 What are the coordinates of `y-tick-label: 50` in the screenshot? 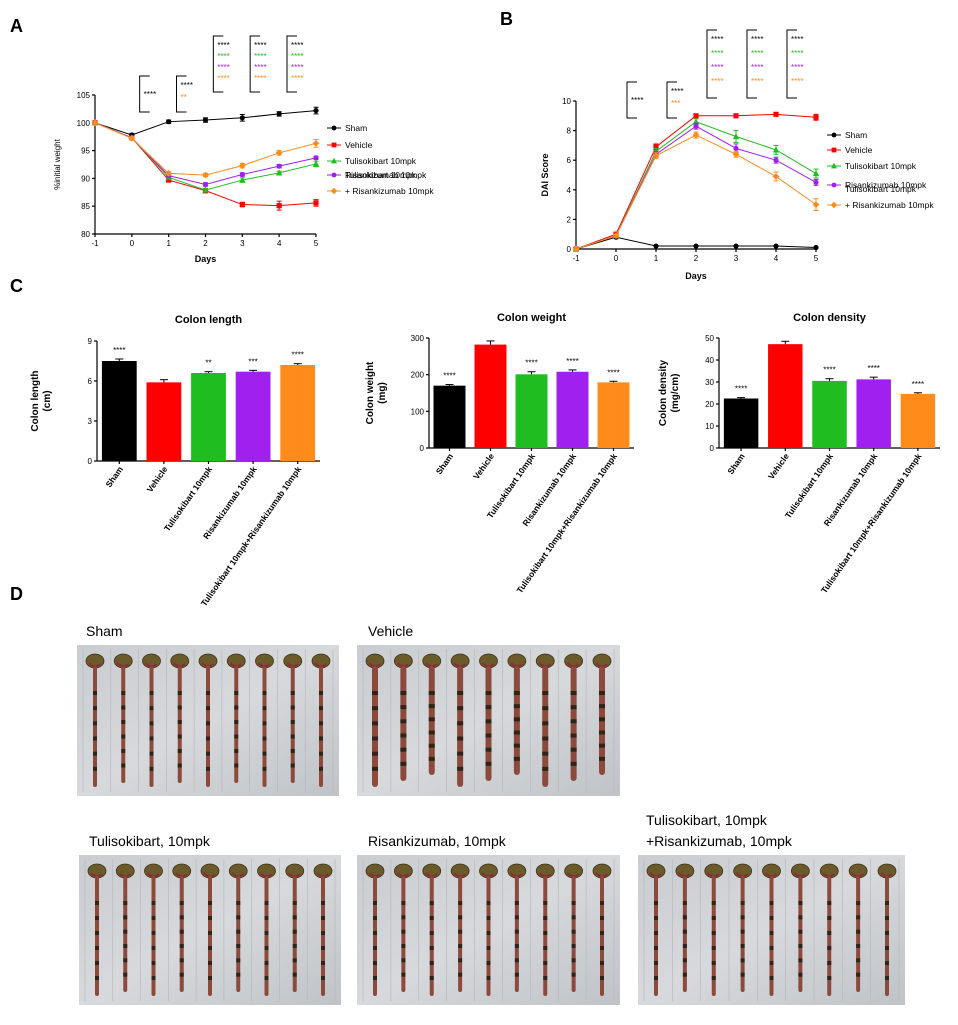 It's located at (709, 338).